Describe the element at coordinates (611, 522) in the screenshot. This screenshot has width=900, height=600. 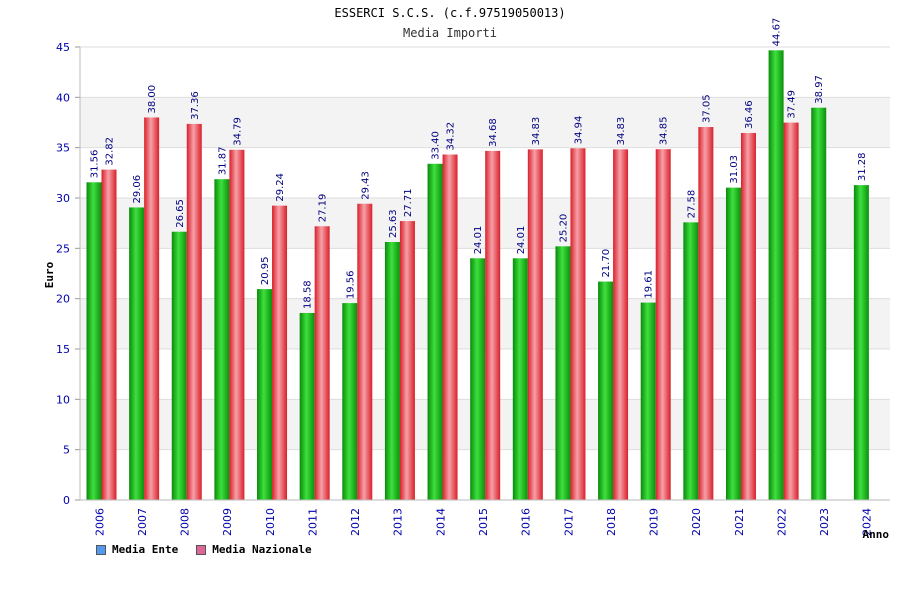
I see `x-tick-label: 2018` at that location.